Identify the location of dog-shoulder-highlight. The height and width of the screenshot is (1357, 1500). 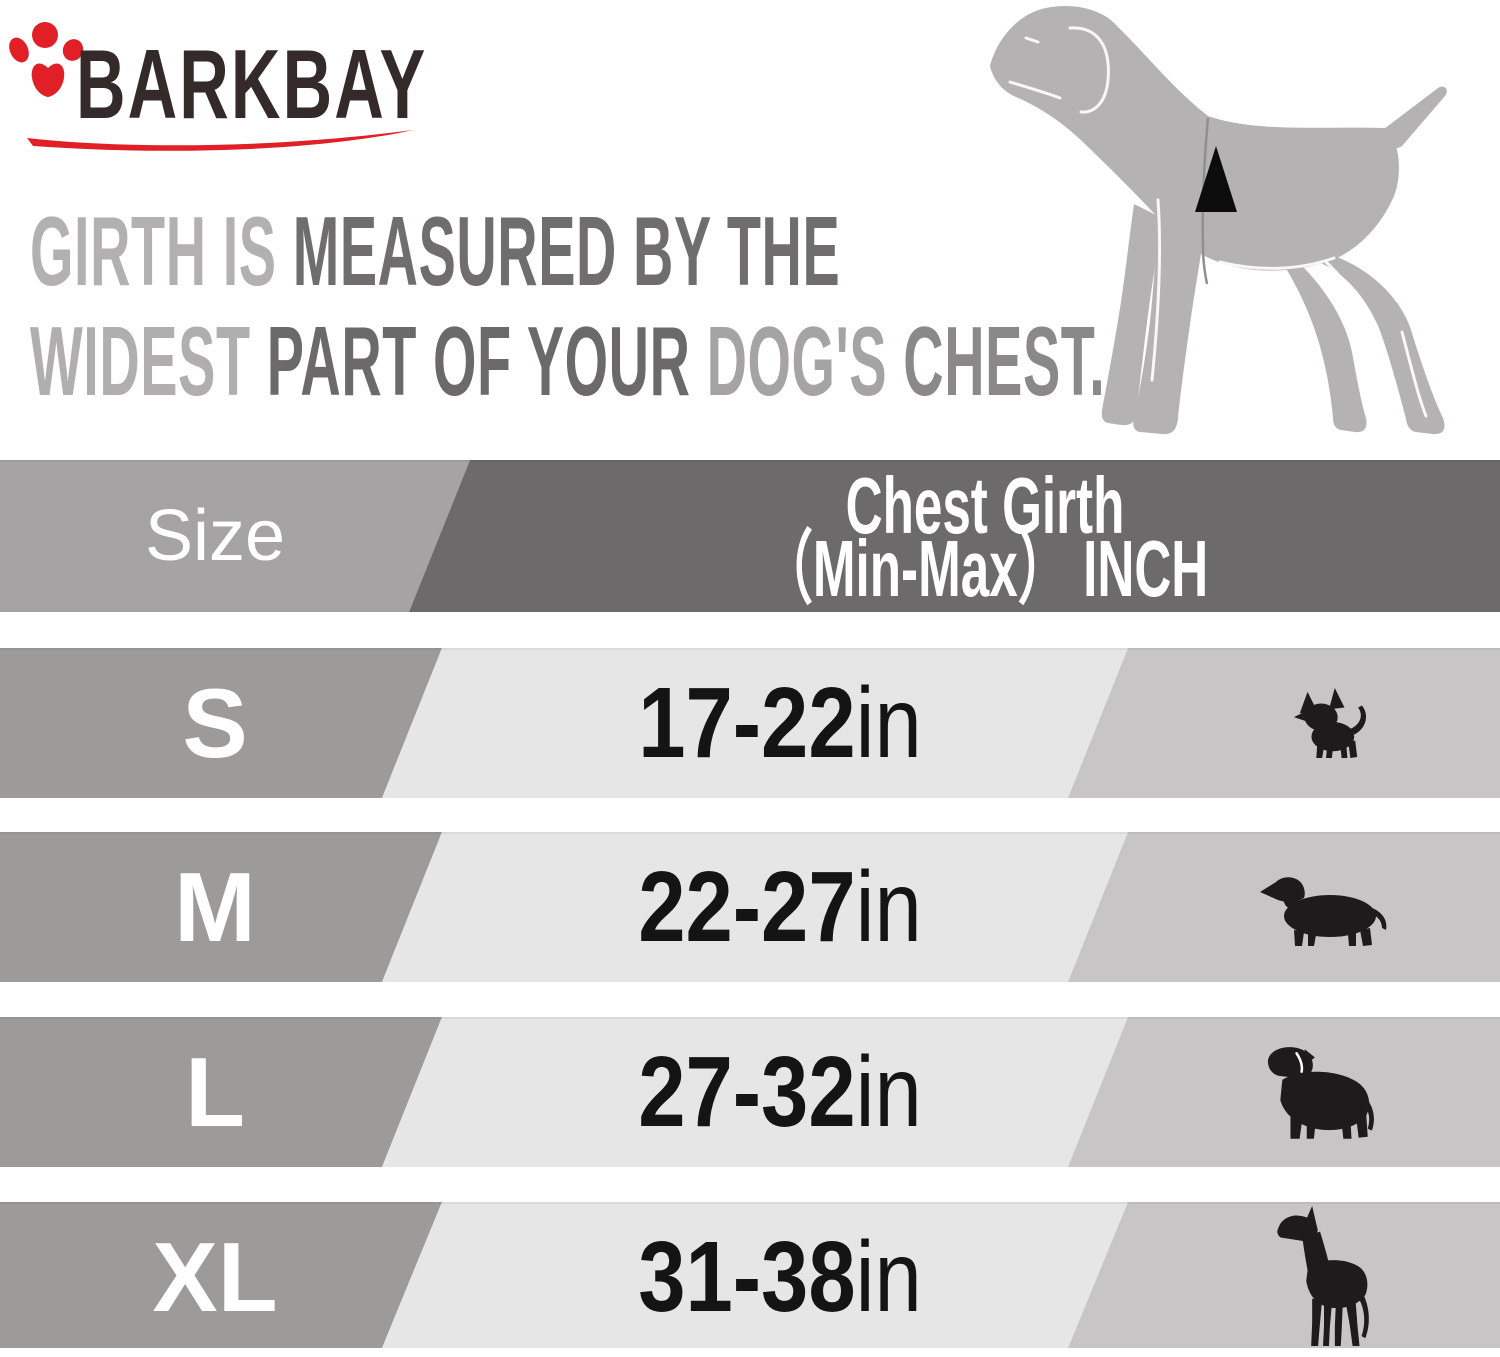
(1156, 290).